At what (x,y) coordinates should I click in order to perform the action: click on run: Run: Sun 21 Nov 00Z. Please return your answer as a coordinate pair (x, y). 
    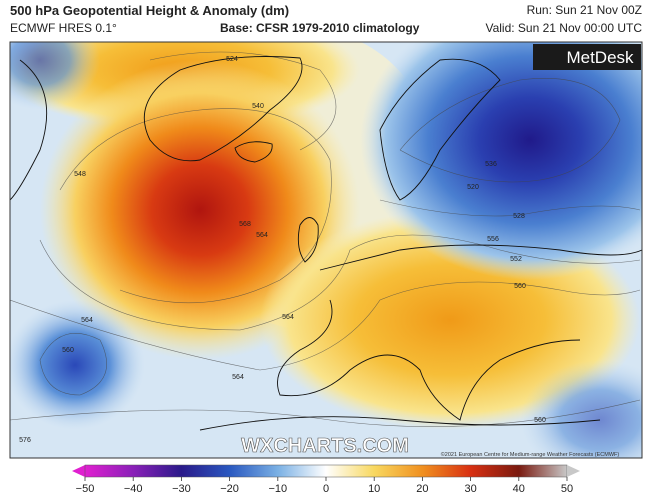
    Looking at the image, I should click on (584, 10).